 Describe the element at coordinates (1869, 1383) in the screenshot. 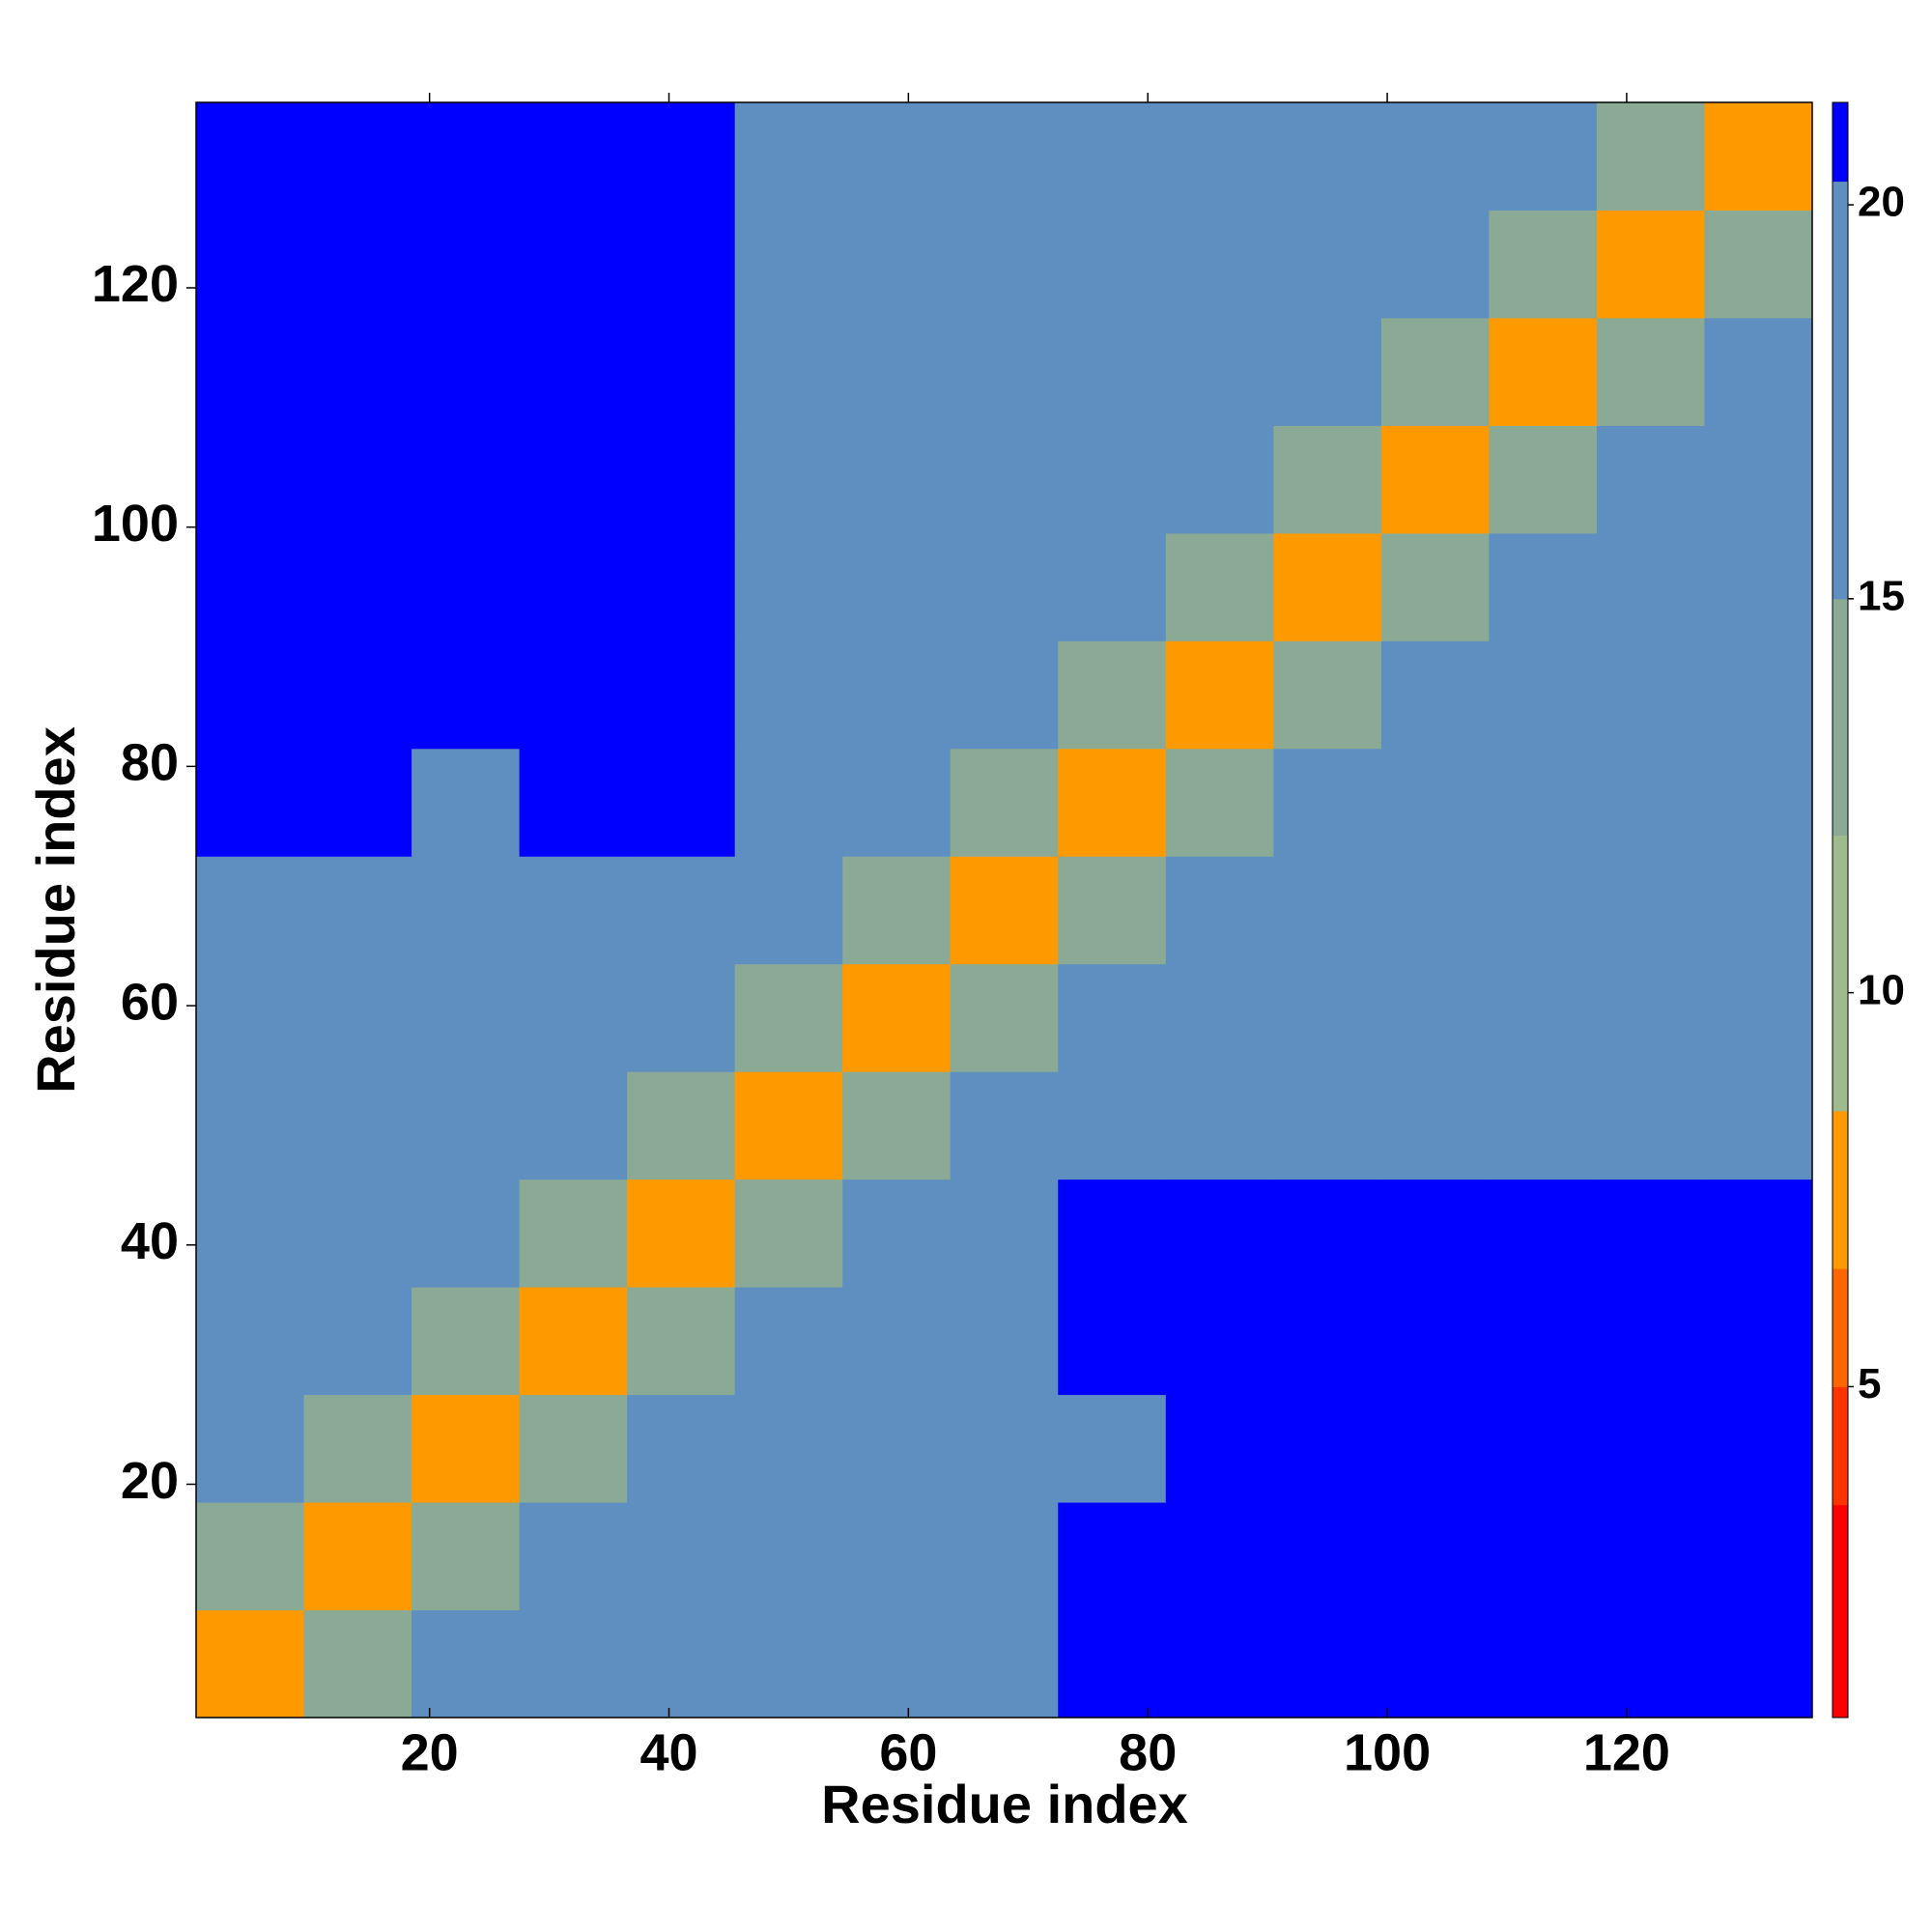

I see `colorbar-tick-label: 5` at that location.